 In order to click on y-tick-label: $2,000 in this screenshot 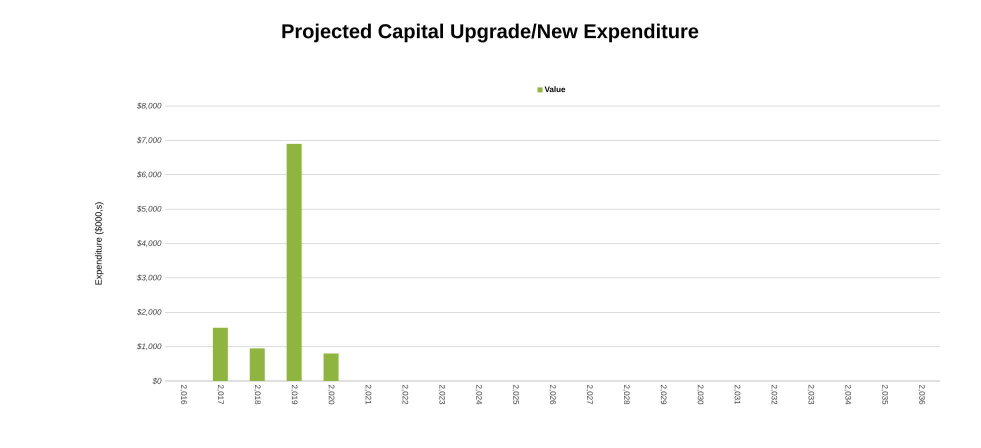, I will do `click(149, 312)`.